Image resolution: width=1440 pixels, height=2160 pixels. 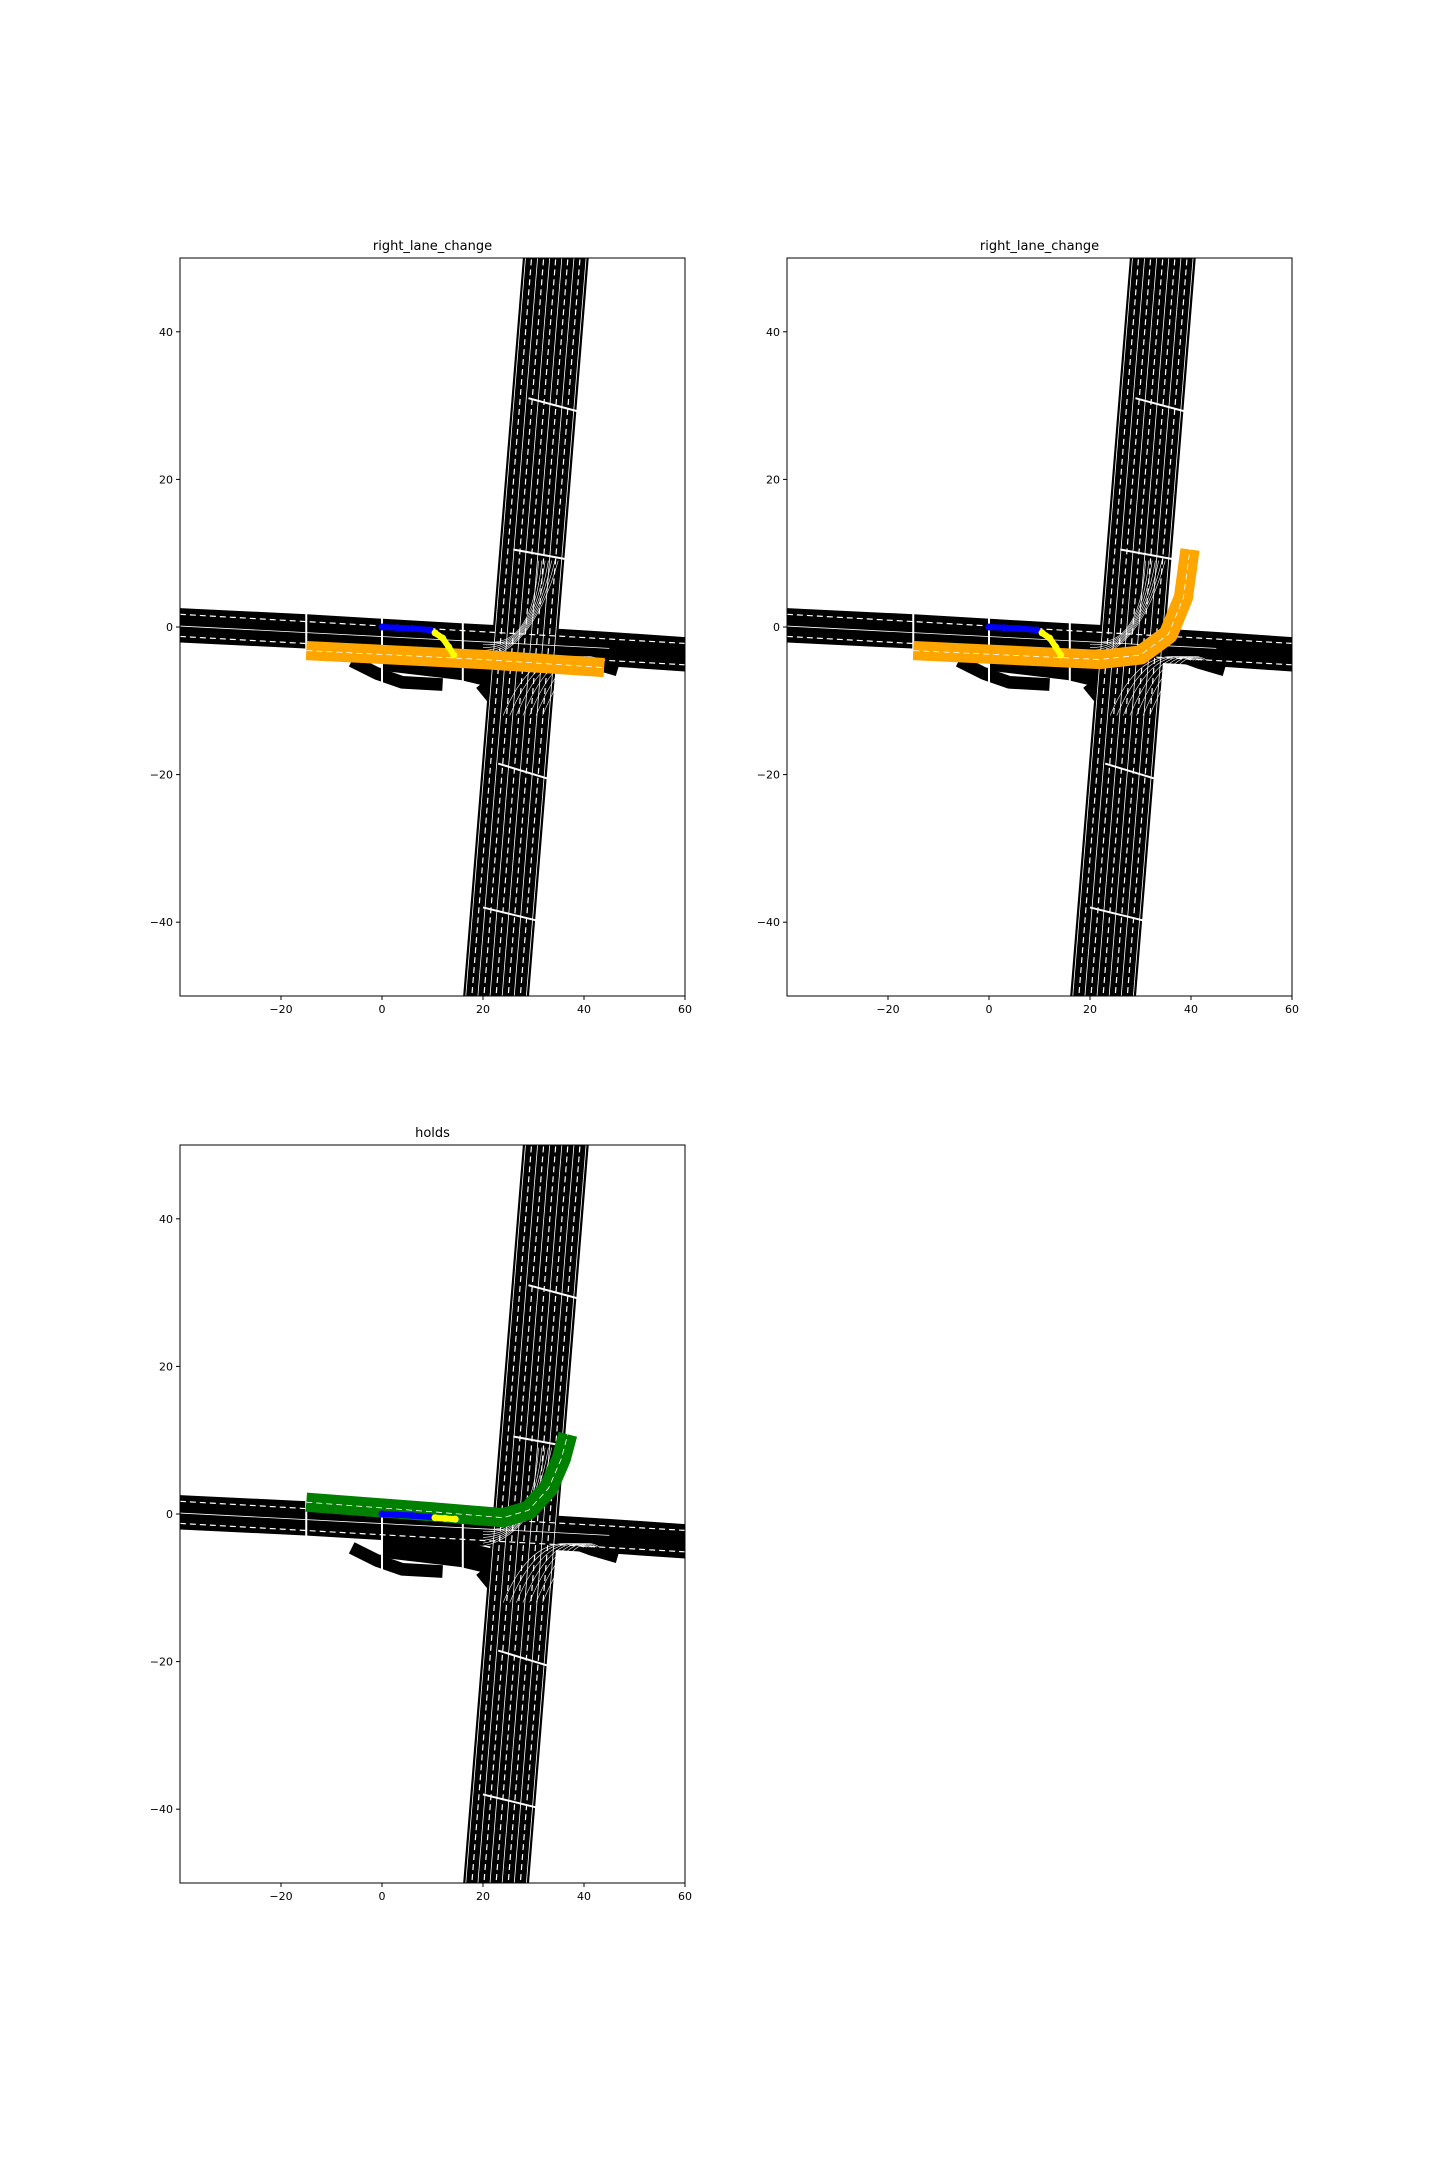 What do you see at coordinates (1039, 246) in the screenshot?
I see `chart-title: right_lane_change` at bounding box center [1039, 246].